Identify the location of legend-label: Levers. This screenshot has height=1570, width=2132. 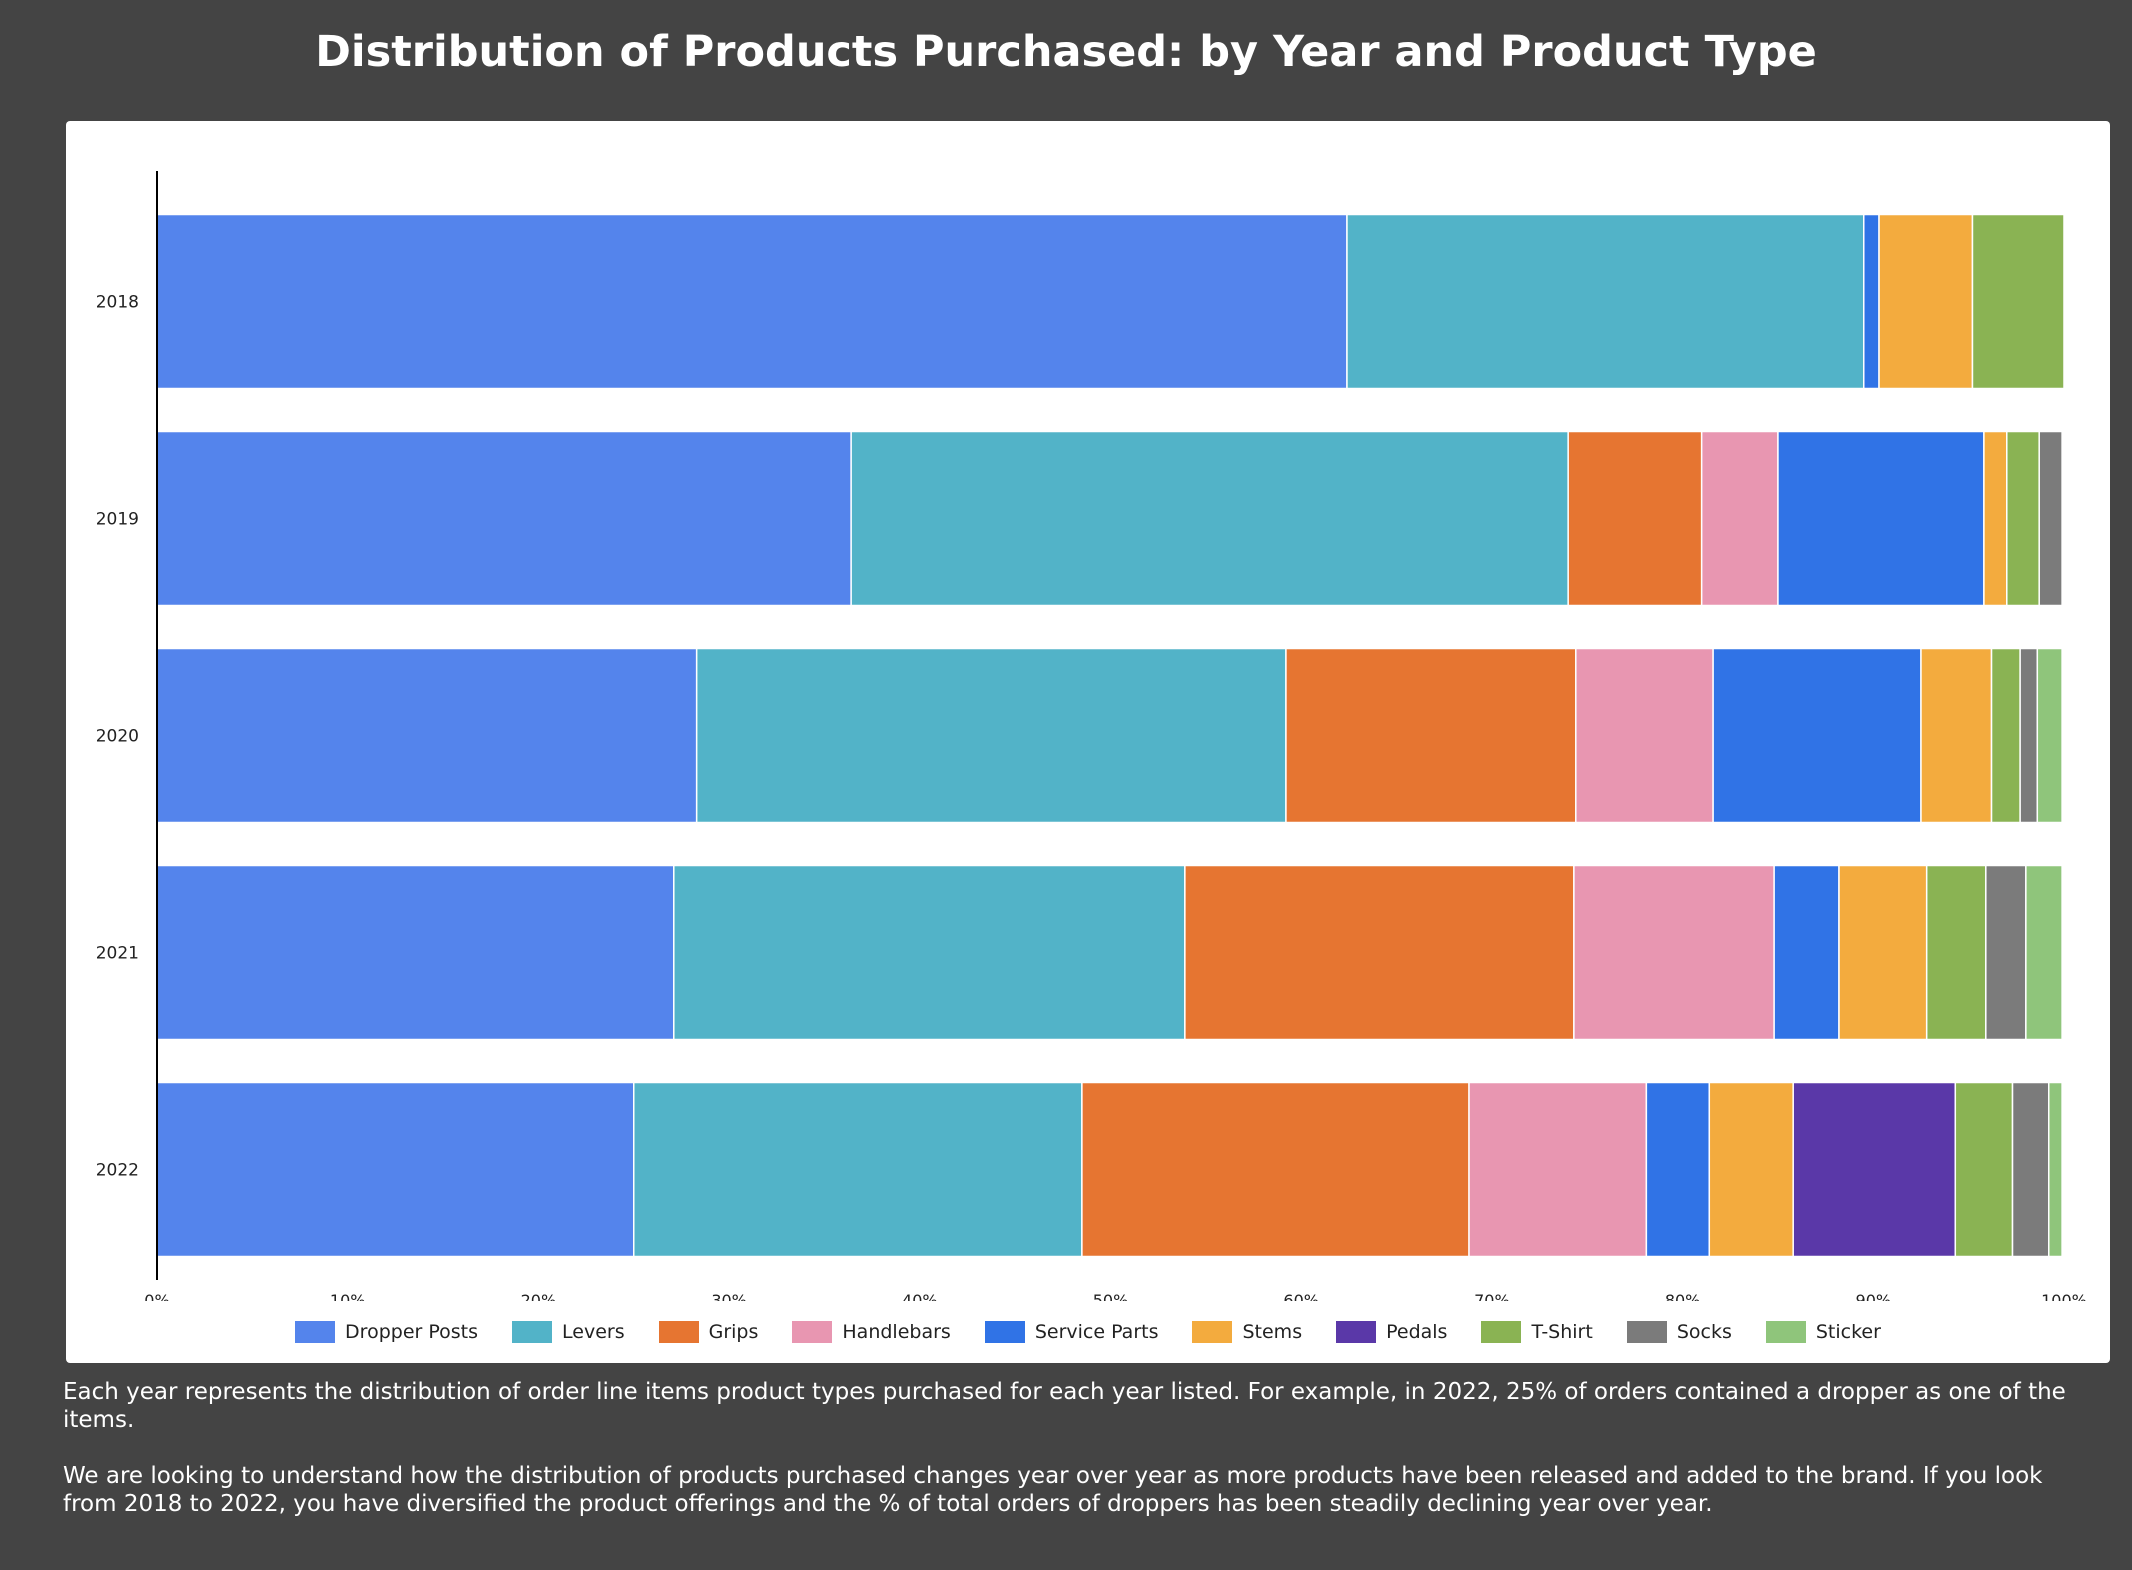
(593, 1332).